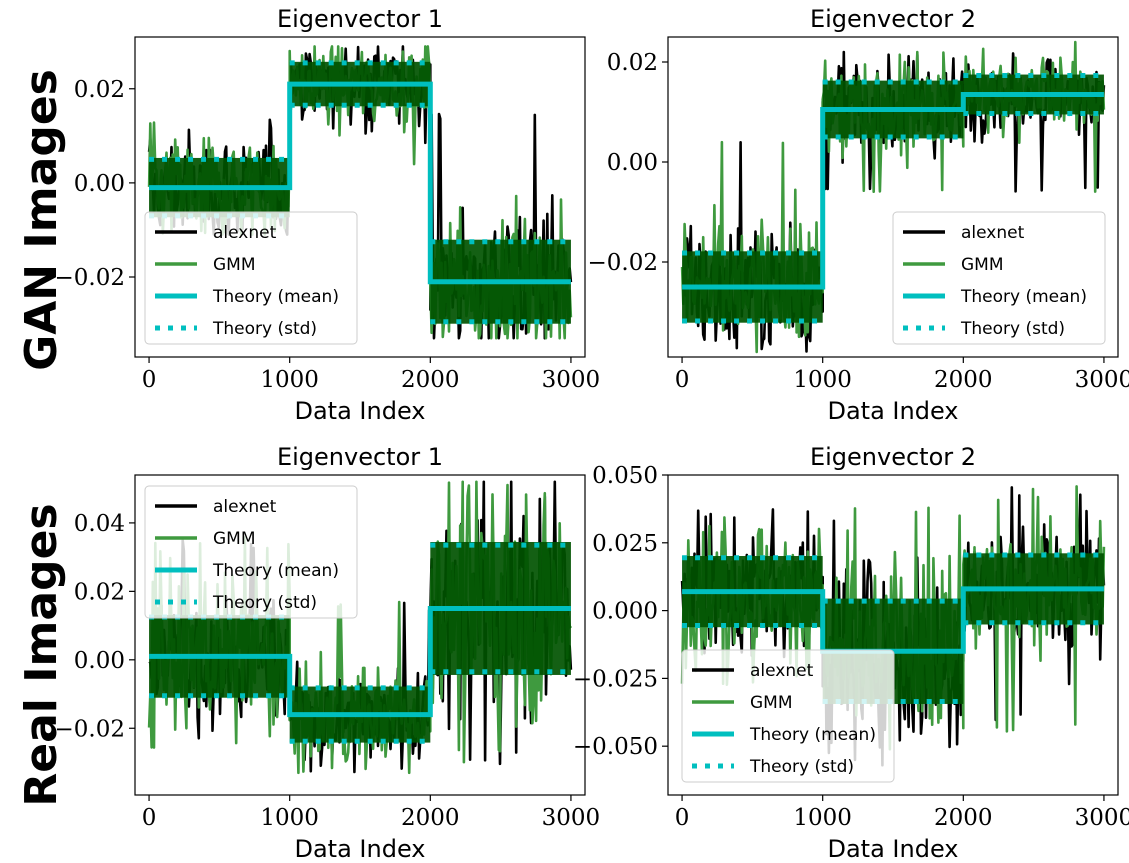 This screenshot has height=863, width=1129. Describe the element at coordinates (41, 220) in the screenshot. I see `row-label-gan: GAN Images` at that location.